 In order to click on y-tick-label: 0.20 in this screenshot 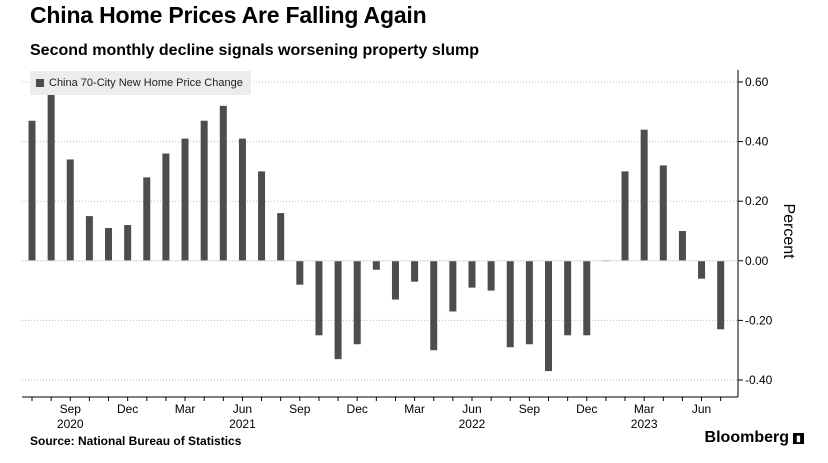, I will do `click(757, 201)`.